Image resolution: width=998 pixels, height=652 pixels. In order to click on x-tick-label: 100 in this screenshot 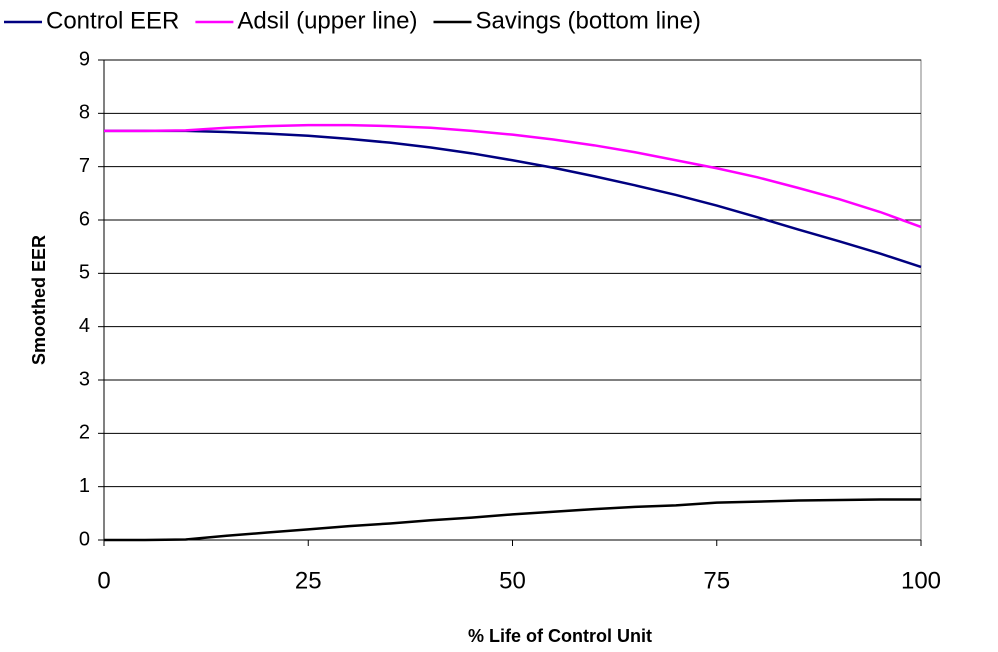, I will do `click(921, 580)`.